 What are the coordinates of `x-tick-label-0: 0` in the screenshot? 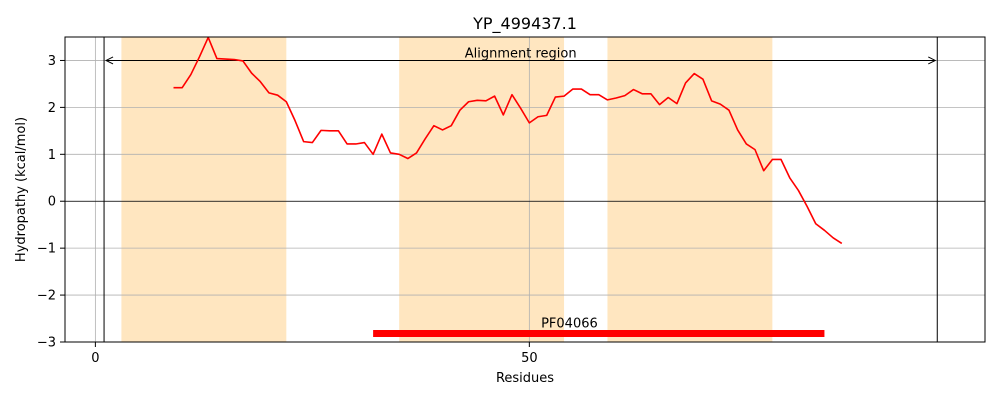 It's located at (95, 358).